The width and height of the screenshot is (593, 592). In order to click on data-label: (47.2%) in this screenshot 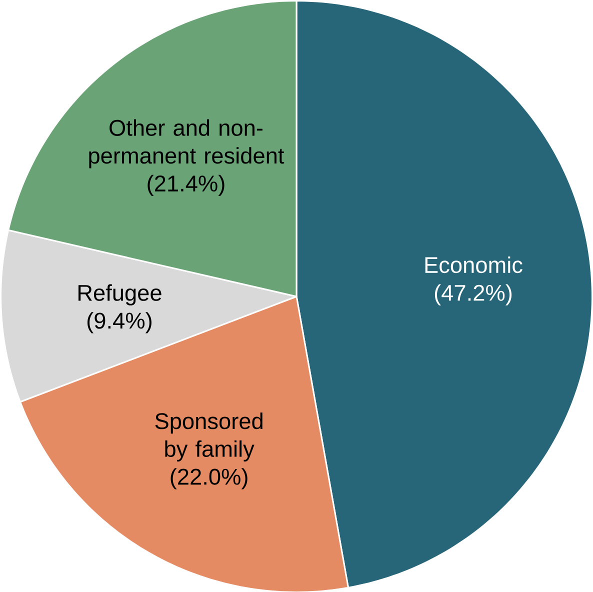, I will do `click(473, 295)`.